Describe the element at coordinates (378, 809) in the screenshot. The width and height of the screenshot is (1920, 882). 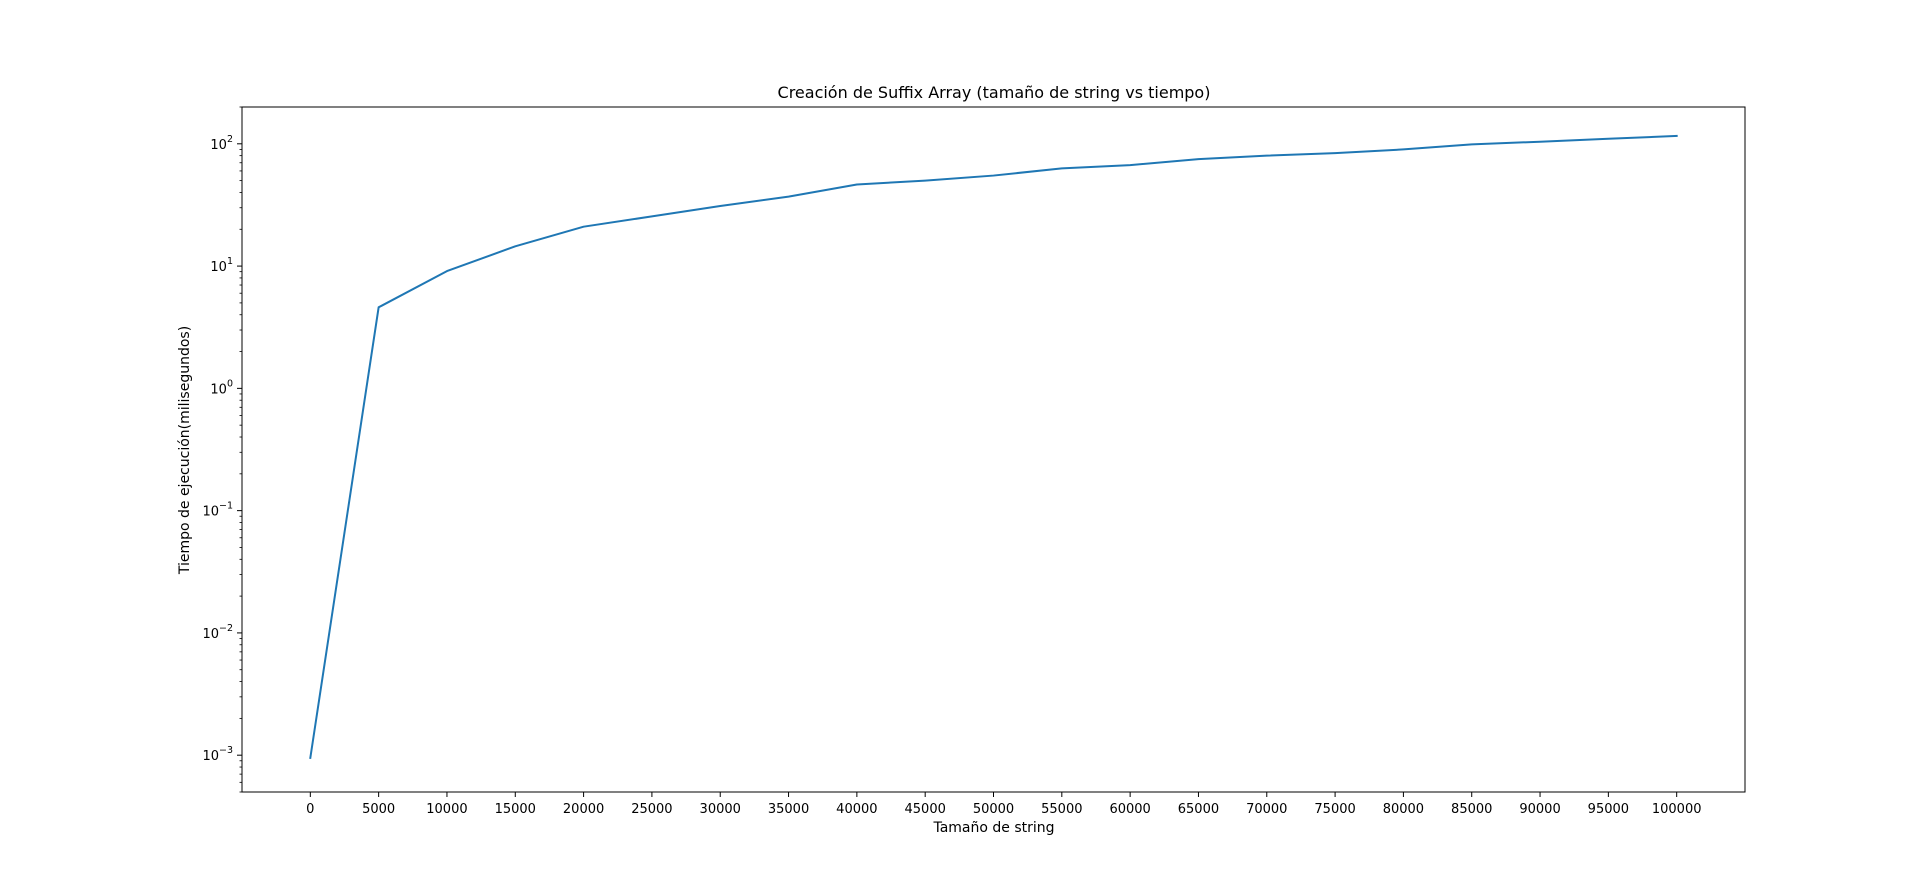
I see `x-tick-label: 5000` at that location.